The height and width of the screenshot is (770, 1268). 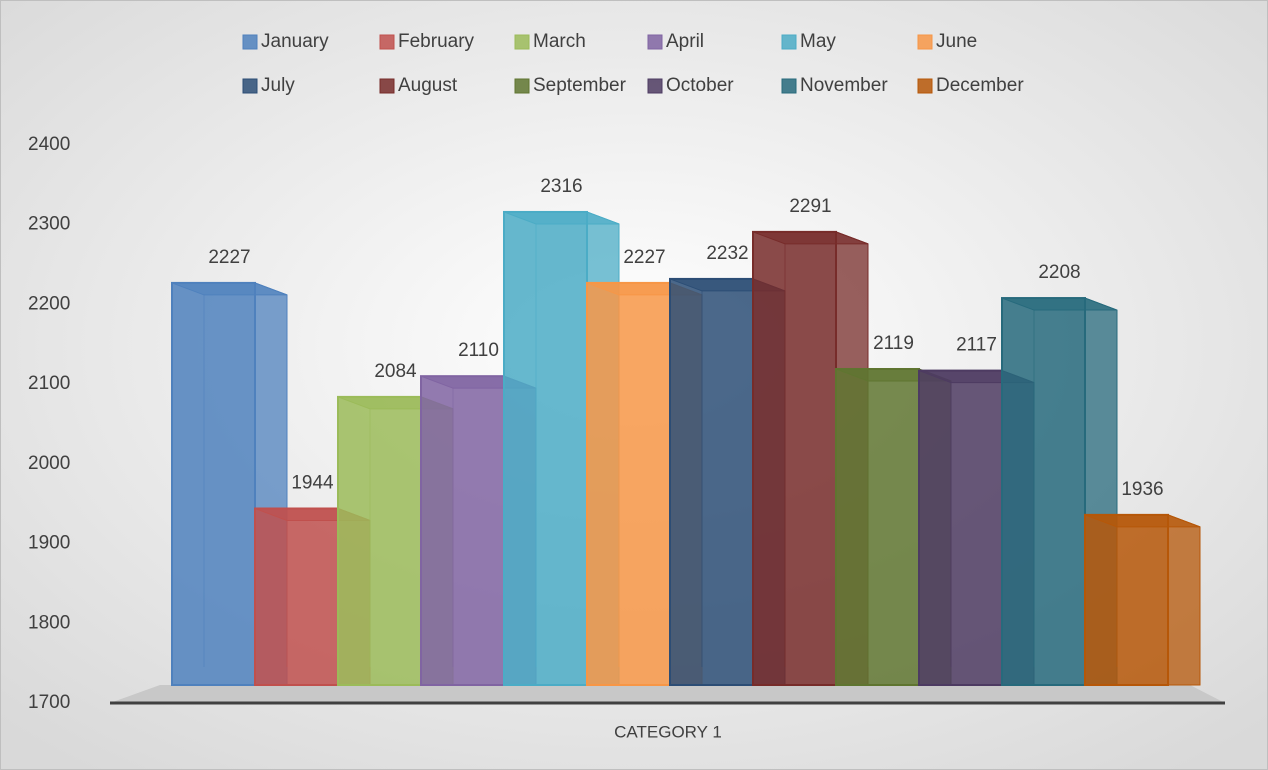 I want to click on y-tick-label: 2300, so click(x=49, y=224).